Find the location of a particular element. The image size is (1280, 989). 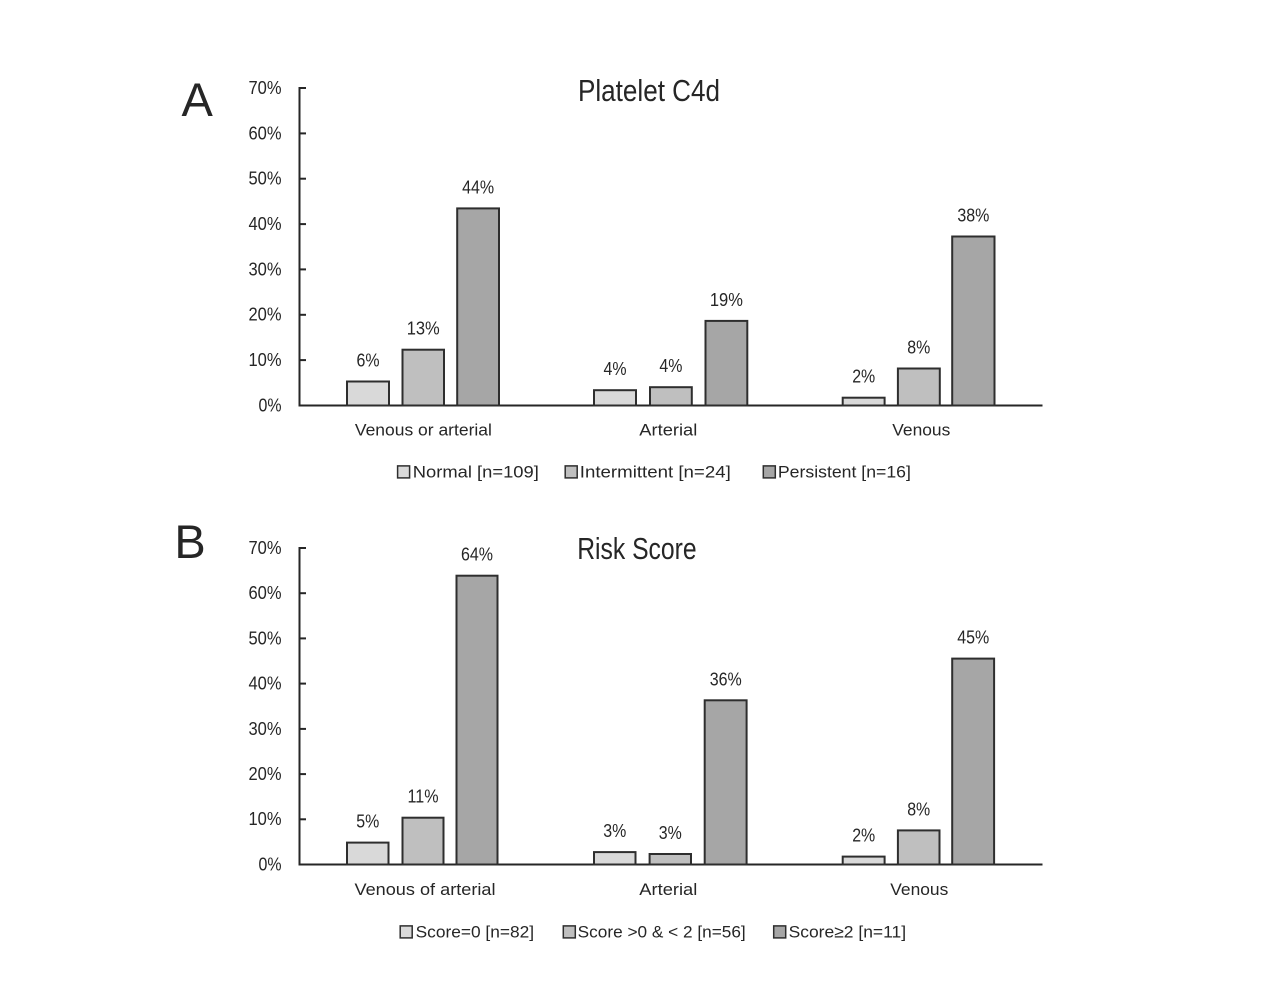

svg-text: 19% is located at coordinates (726, 300).